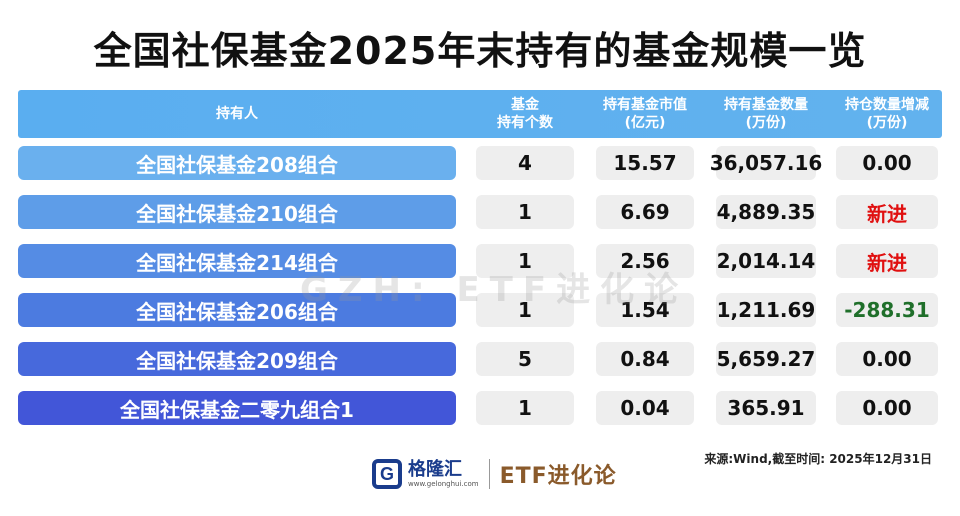 The width and height of the screenshot is (960, 516). Describe the element at coordinates (494, 474) in the screenshot. I see `footer-branding: G 格隆汇 www.gelonghui.com ETF进化论` at that location.